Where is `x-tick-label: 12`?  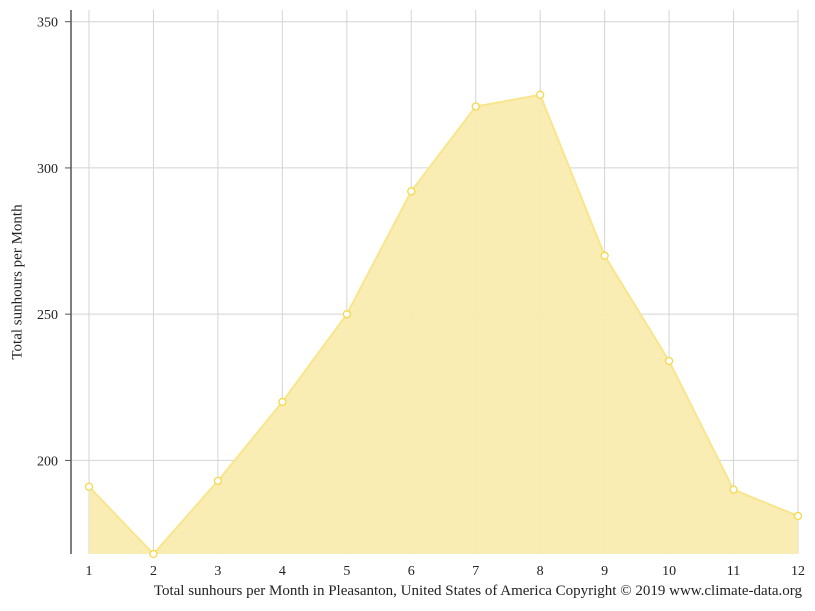
x-tick-label: 12 is located at coordinates (798, 571).